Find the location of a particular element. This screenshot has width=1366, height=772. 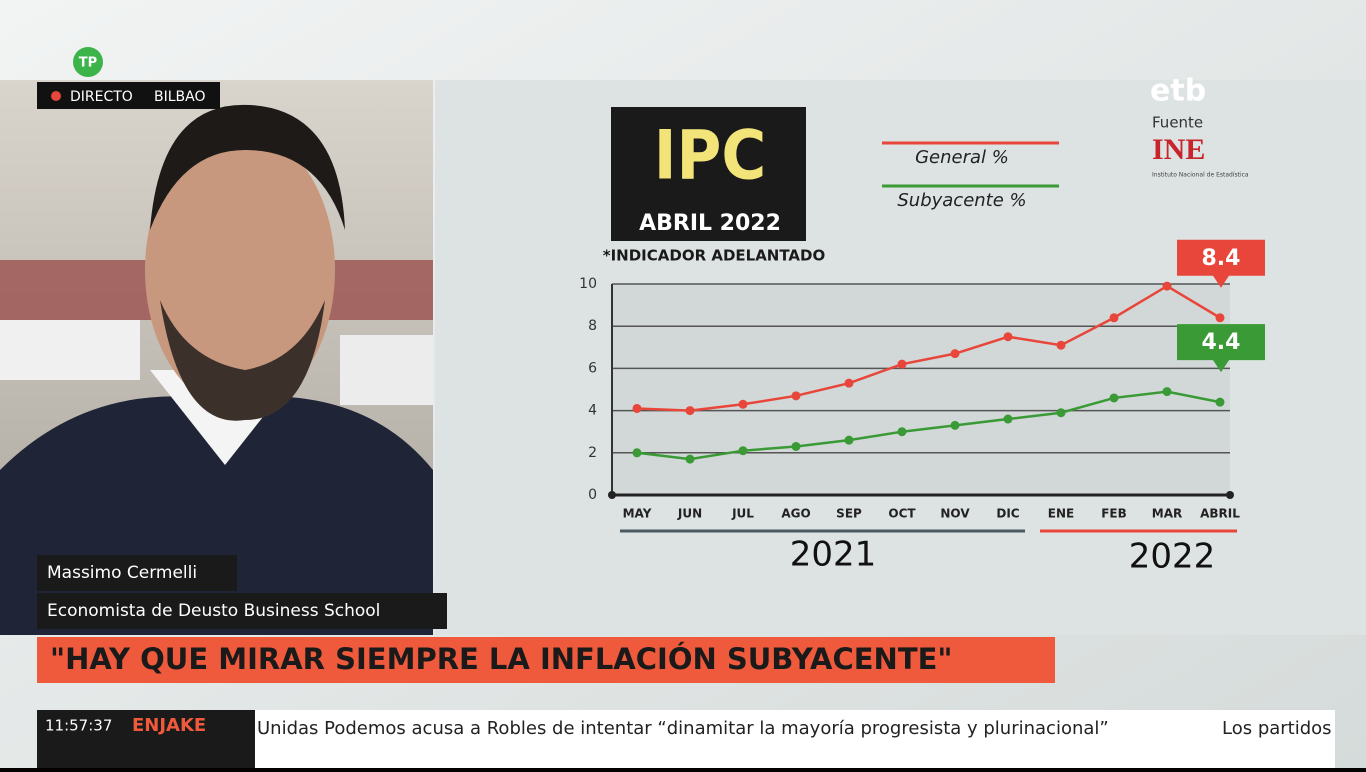

source: INE is located at coordinates (1178, 149).